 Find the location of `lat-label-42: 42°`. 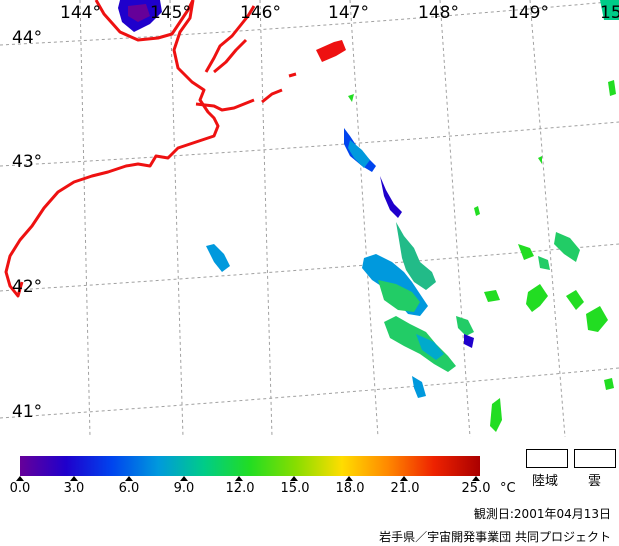

lat-label-42: 42° is located at coordinates (27, 287).